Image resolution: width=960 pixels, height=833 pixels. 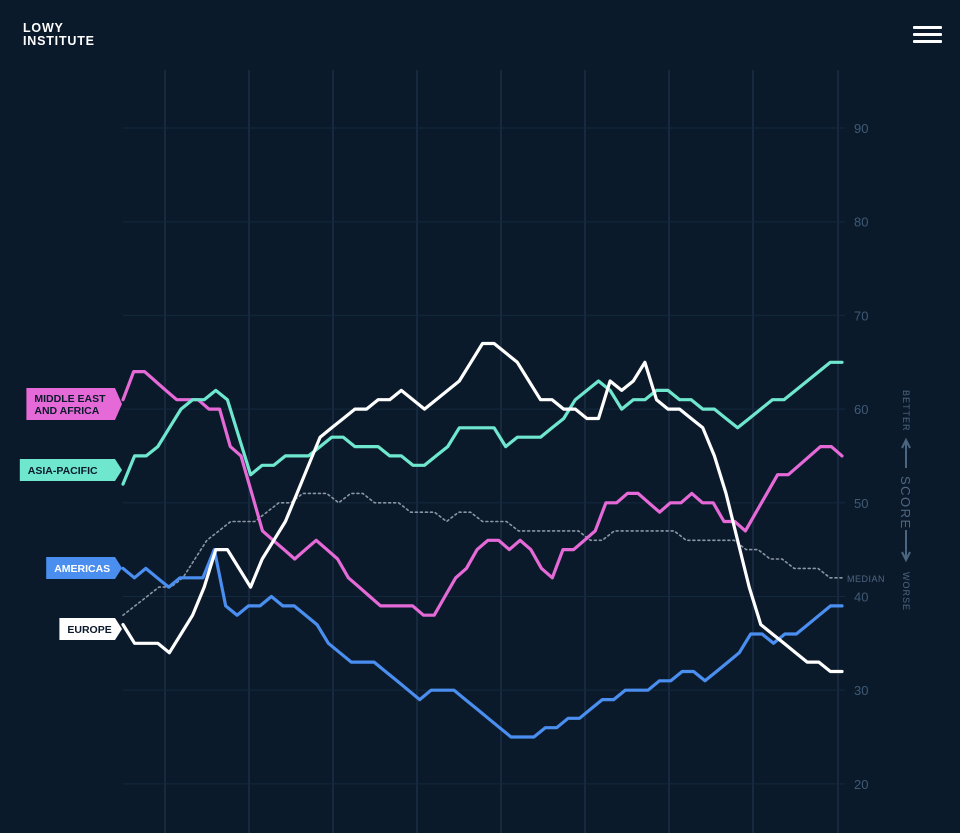 What do you see at coordinates (906, 452) in the screenshot?
I see `up-arrow-icon` at bounding box center [906, 452].